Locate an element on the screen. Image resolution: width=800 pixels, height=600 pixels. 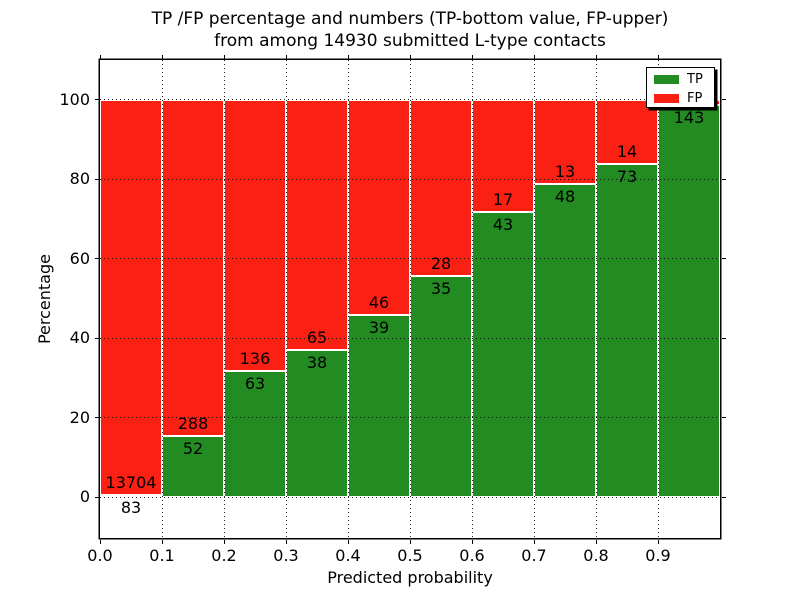
bar-label-tp: 38 is located at coordinates (317, 363).